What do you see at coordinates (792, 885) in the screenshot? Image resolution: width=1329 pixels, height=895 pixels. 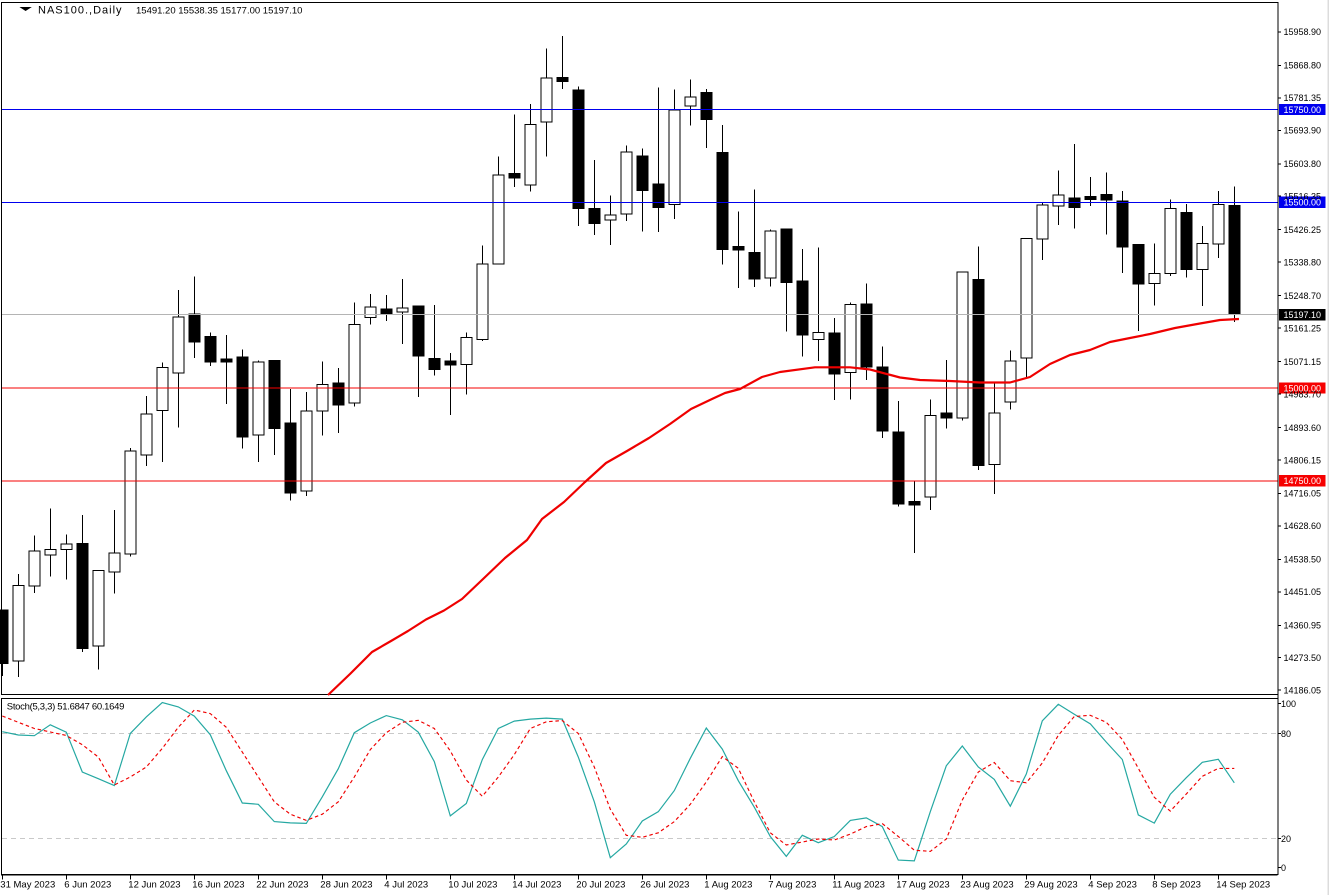 I see `svg-text: 7 Aug 2023` at bounding box center [792, 885].